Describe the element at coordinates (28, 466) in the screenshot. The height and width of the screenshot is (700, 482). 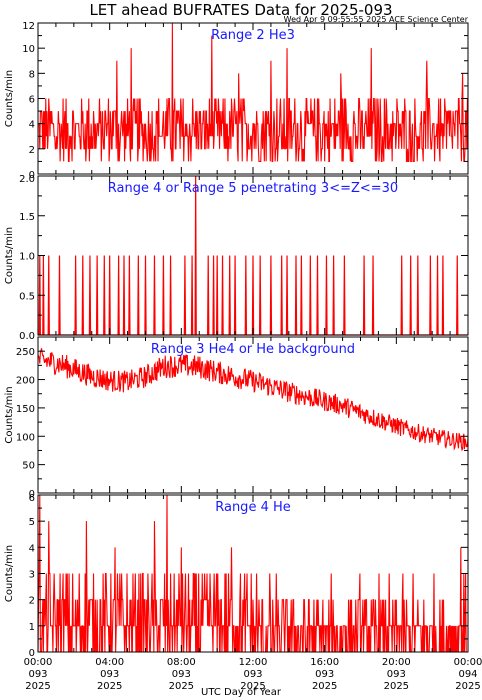
I see `y-tick-label: 50` at that location.